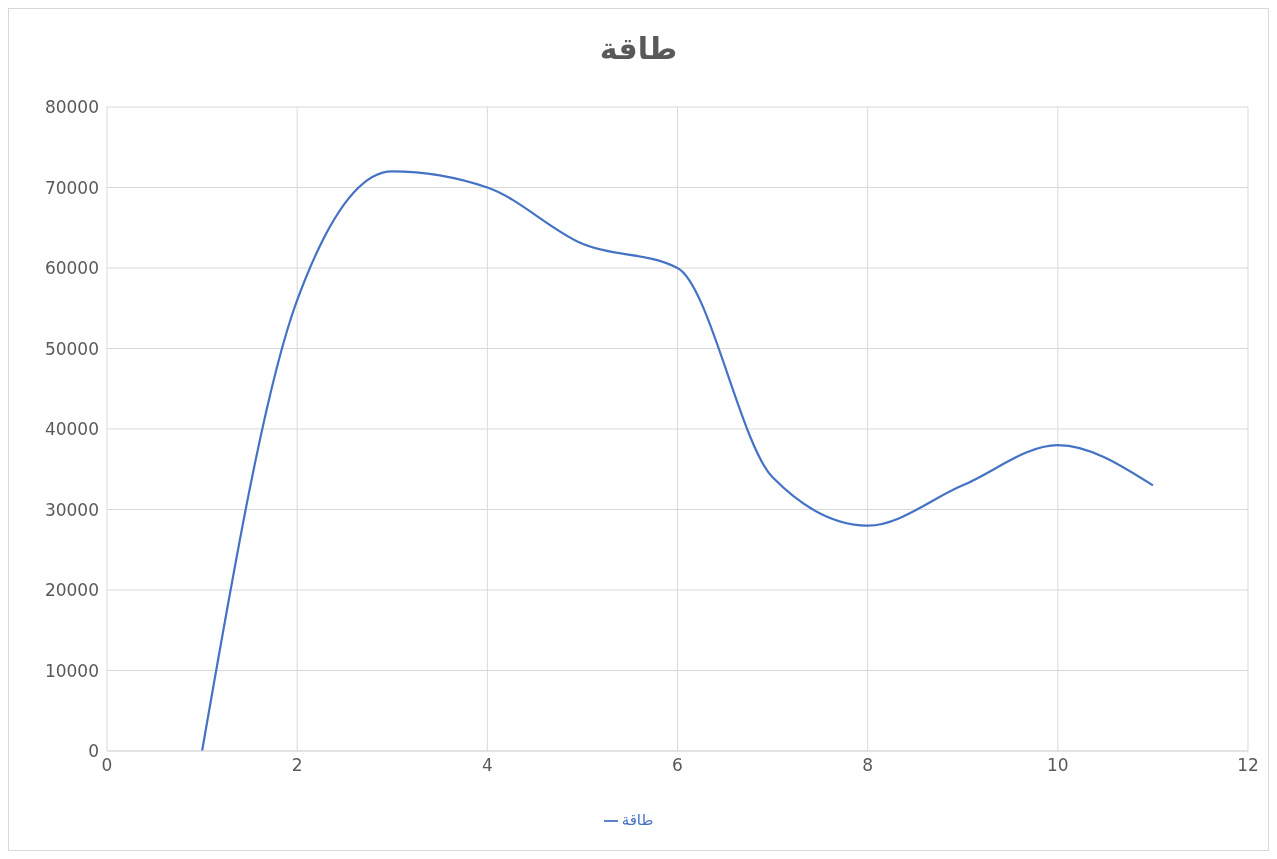 This screenshot has width=1277, height=859. Describe the element at coordinates (677, 765) in the screenshot. I see `x-tick-label: 6` at that location.